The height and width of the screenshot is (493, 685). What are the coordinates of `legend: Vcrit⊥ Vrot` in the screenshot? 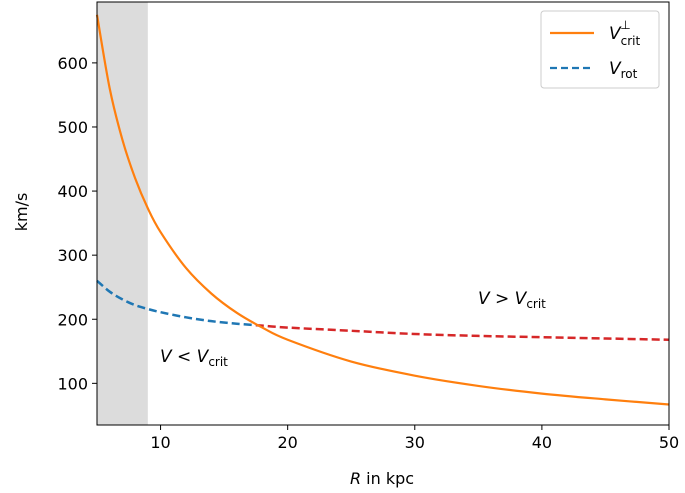 It's located at (600, 49).